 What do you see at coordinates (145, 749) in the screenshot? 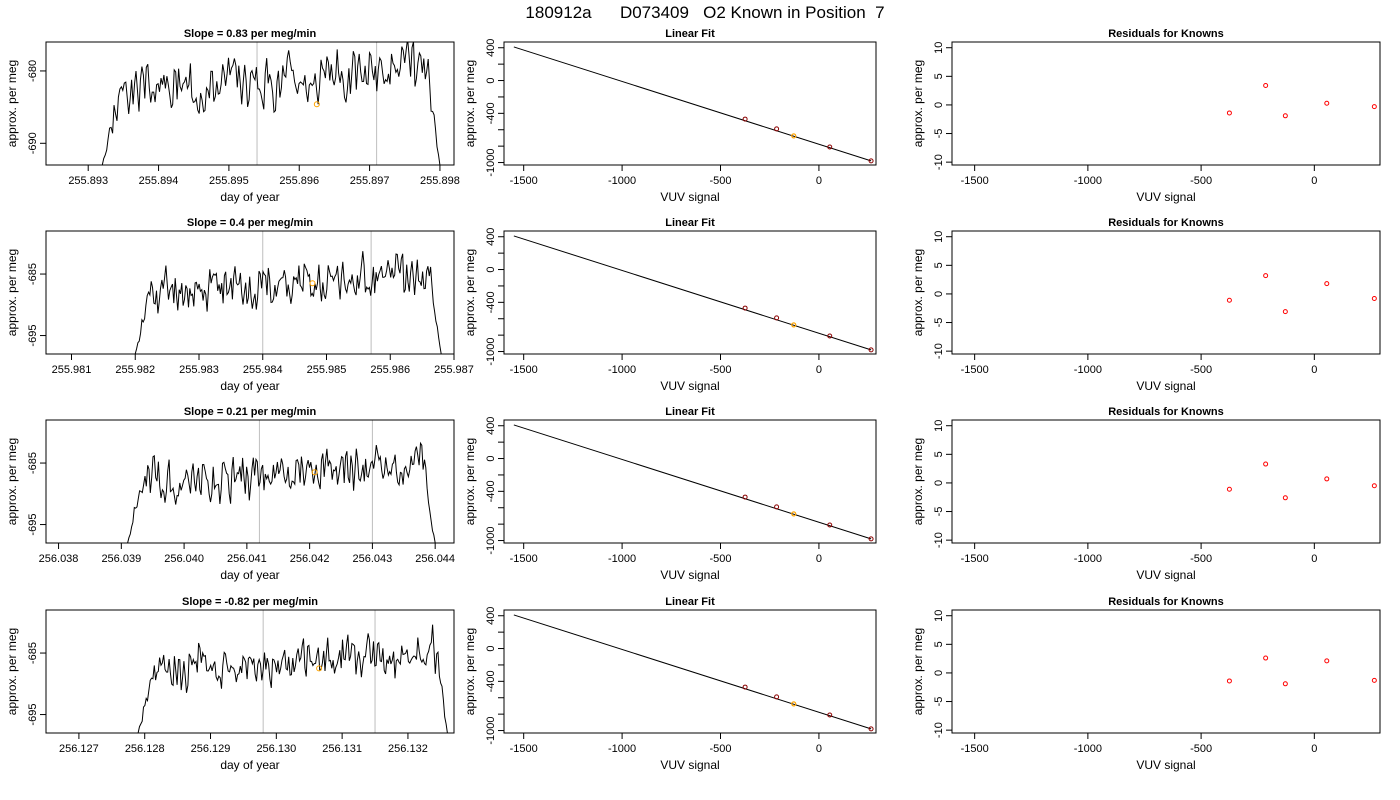
I see `x-tick-label: 256.128` at bounding box center [145, 749].